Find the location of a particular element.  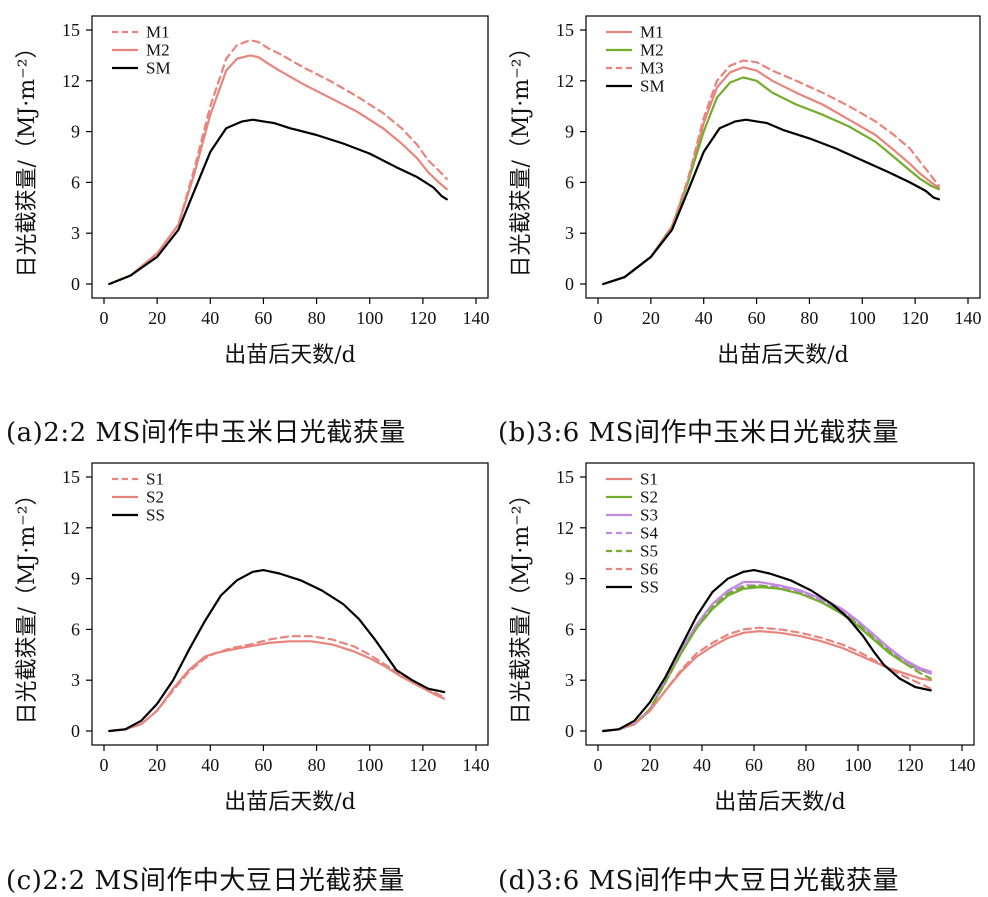

panel-caption: (c)2:2 MS间作中大豆日光截获量 is located at coordinates (205, 881).